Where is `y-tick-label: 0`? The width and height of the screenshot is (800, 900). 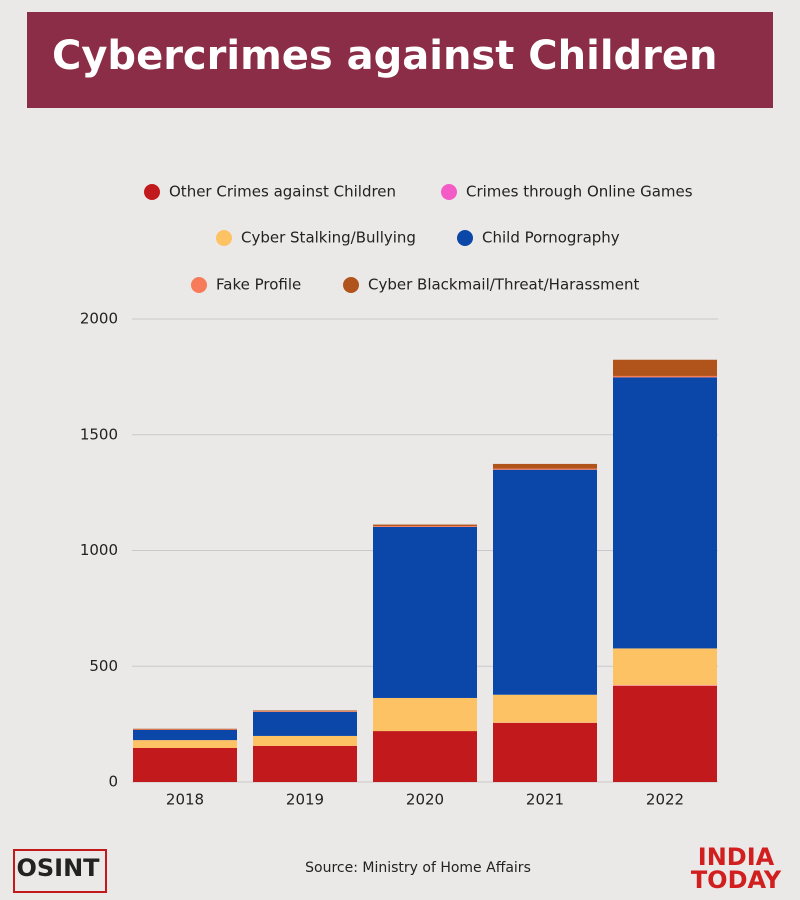 y-tick-label: 0 is located at coordinates (113, 782).